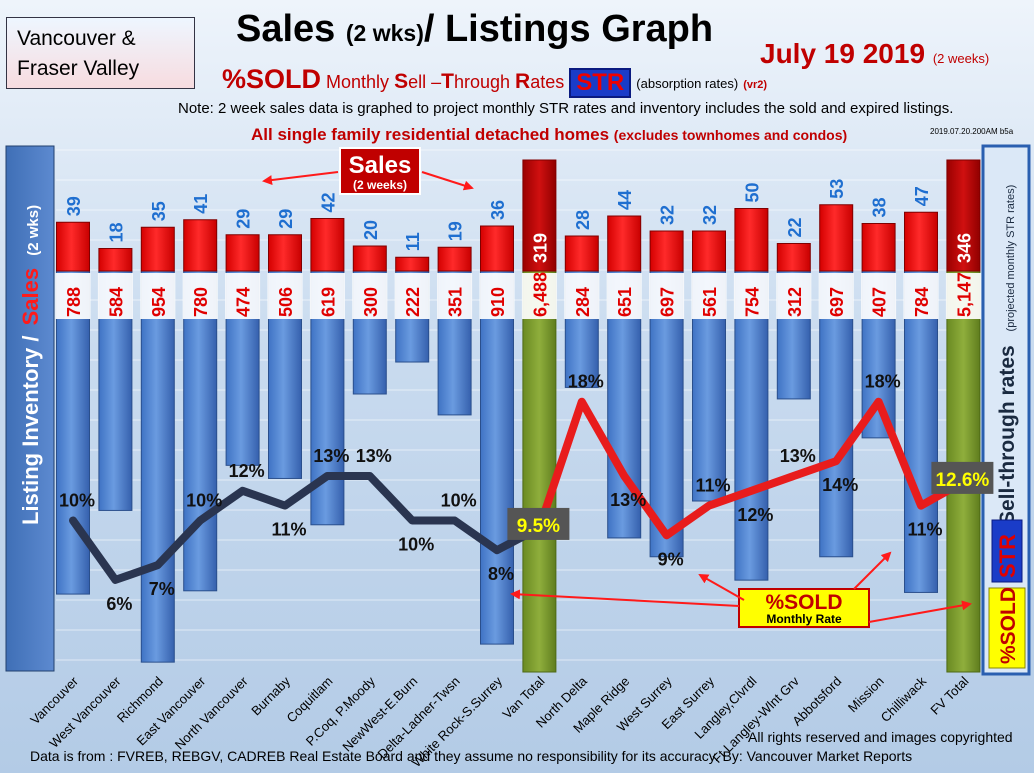 The image size is (1034, 773). What do you see at coordinates (371, 230) in the screenshot?
I see `sales-value-label: 20` at bounding box center [371, 230].